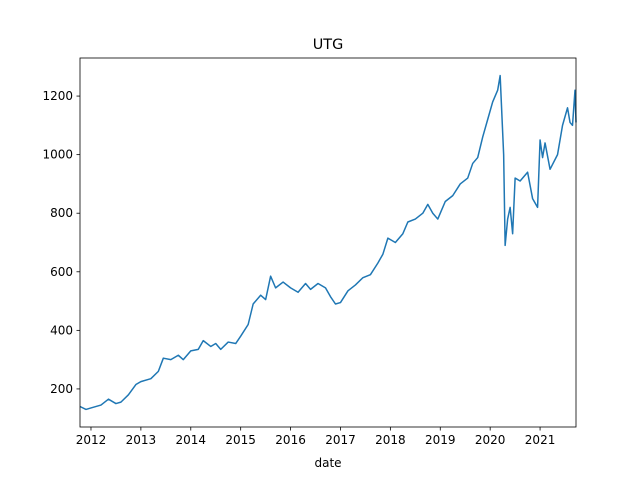  What do you see at coordinates (57, 155) in the screenshot?
I see `y-tick-label: 1000` at bounding box center [57, 155].